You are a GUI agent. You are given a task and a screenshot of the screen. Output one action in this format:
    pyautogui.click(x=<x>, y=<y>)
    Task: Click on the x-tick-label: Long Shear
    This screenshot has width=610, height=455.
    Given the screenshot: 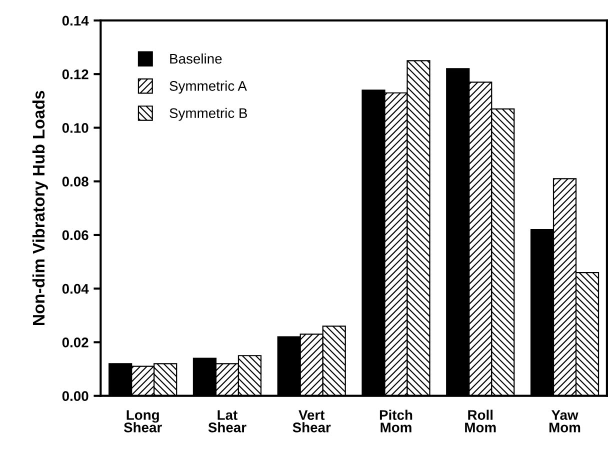 What is the action you would take?
    pyautogui.click(x=143, y=421)
    